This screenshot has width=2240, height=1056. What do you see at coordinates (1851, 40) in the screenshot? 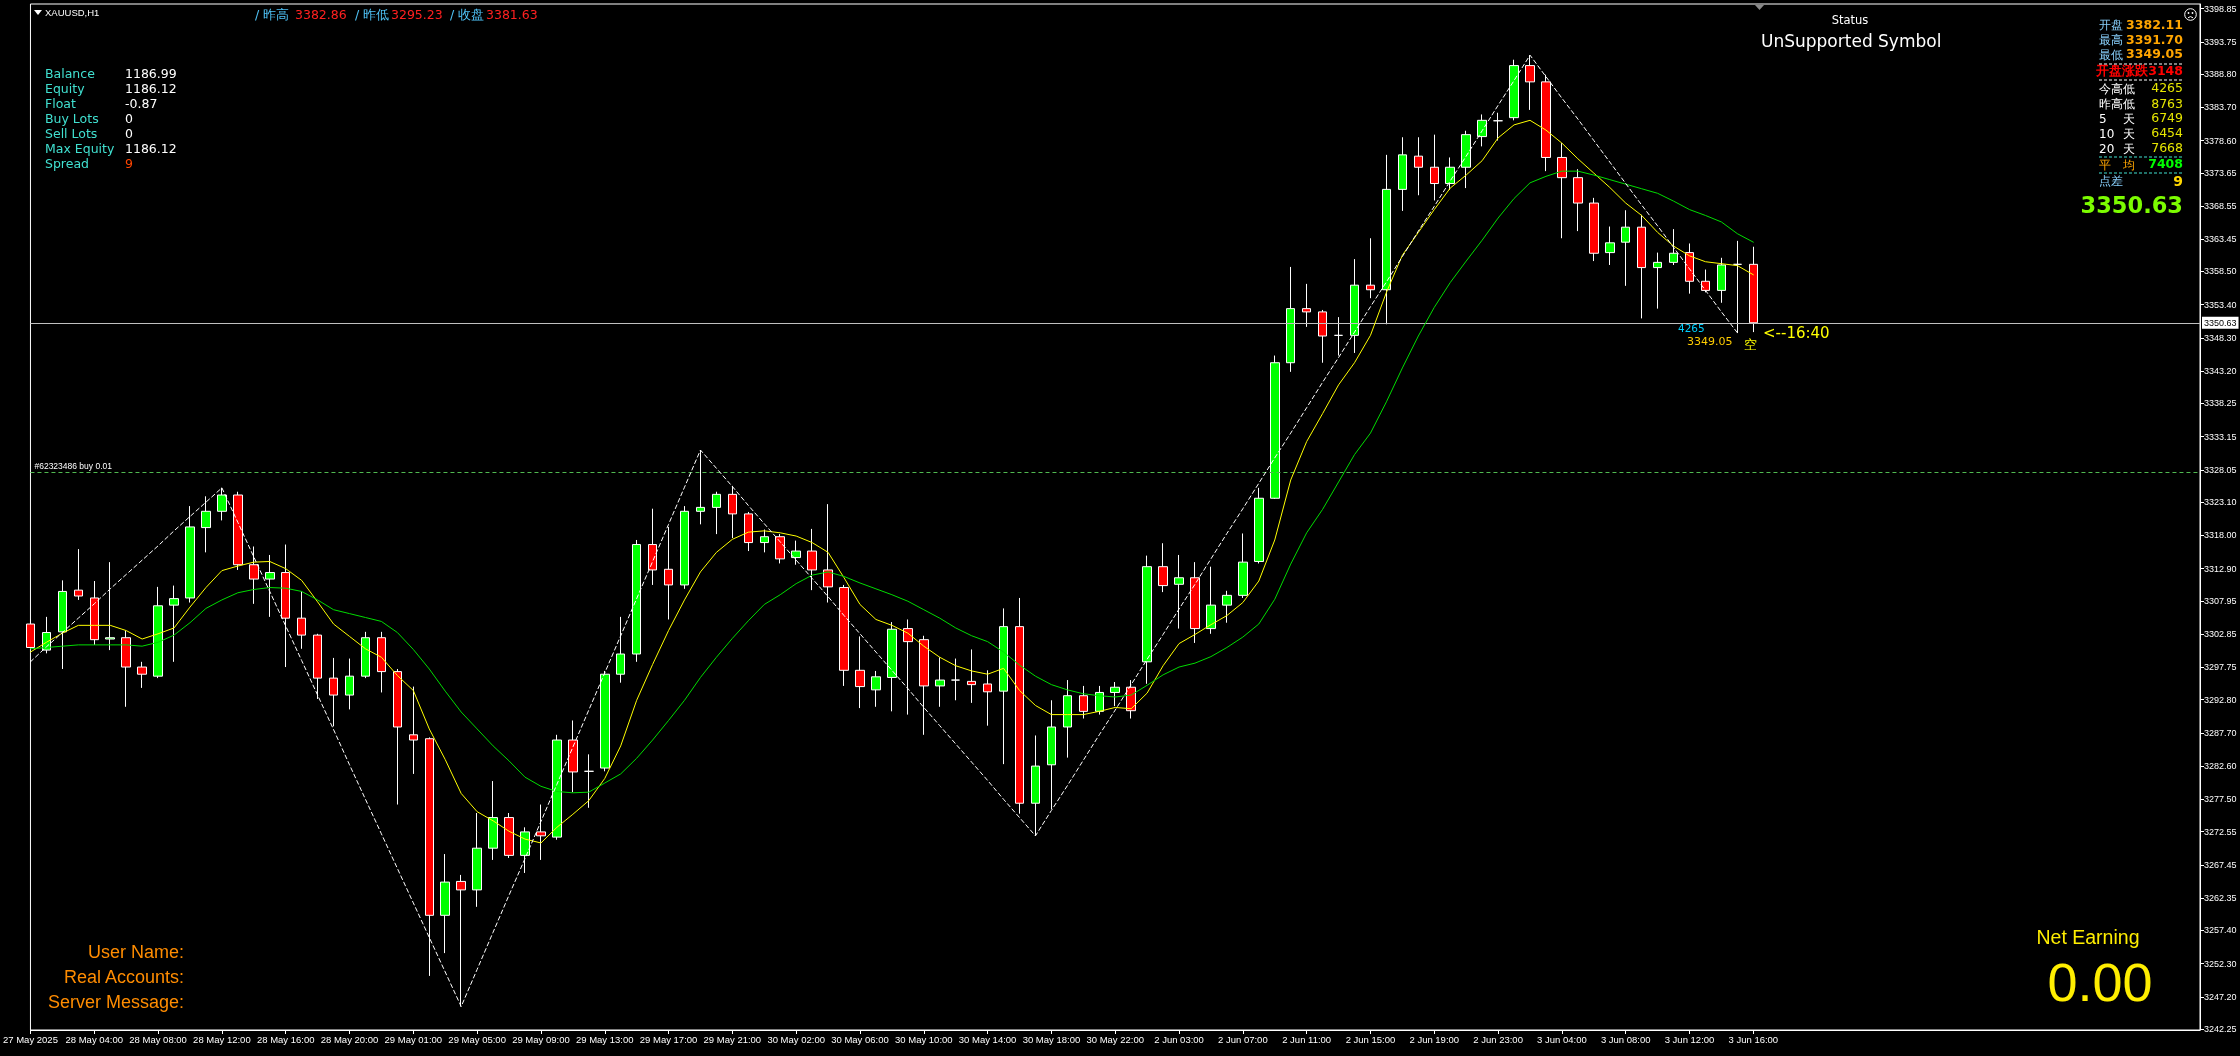
I see `annotation: UnSupported Symbol` at bounding box center [1851, 40].